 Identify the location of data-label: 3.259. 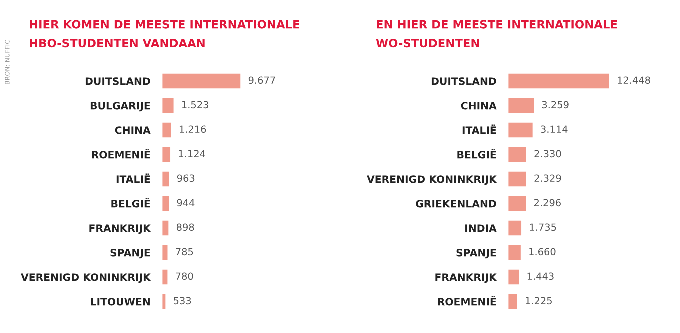
(555, 105).